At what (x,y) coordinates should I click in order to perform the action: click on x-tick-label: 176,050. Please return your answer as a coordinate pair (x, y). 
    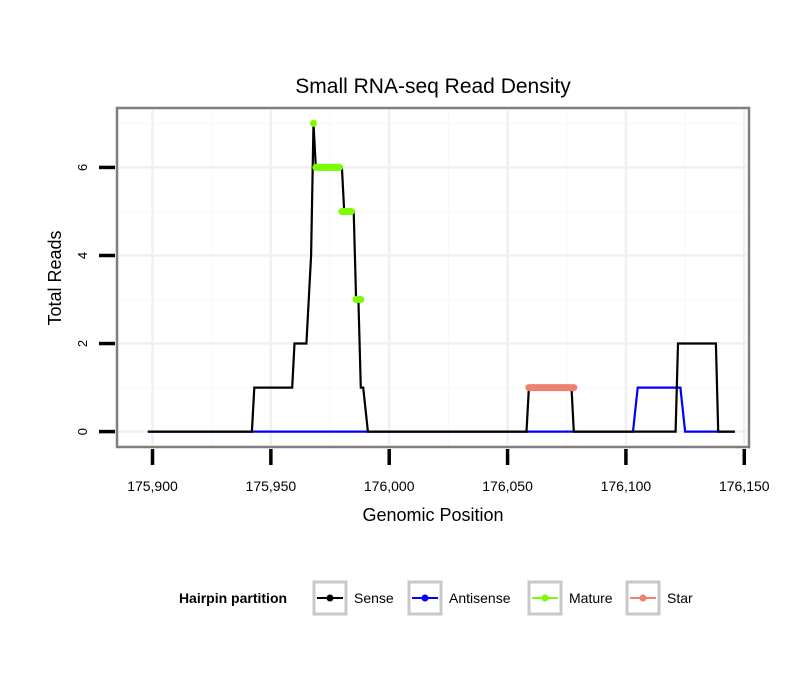
    Looking at the image, I should click on (507, 486).